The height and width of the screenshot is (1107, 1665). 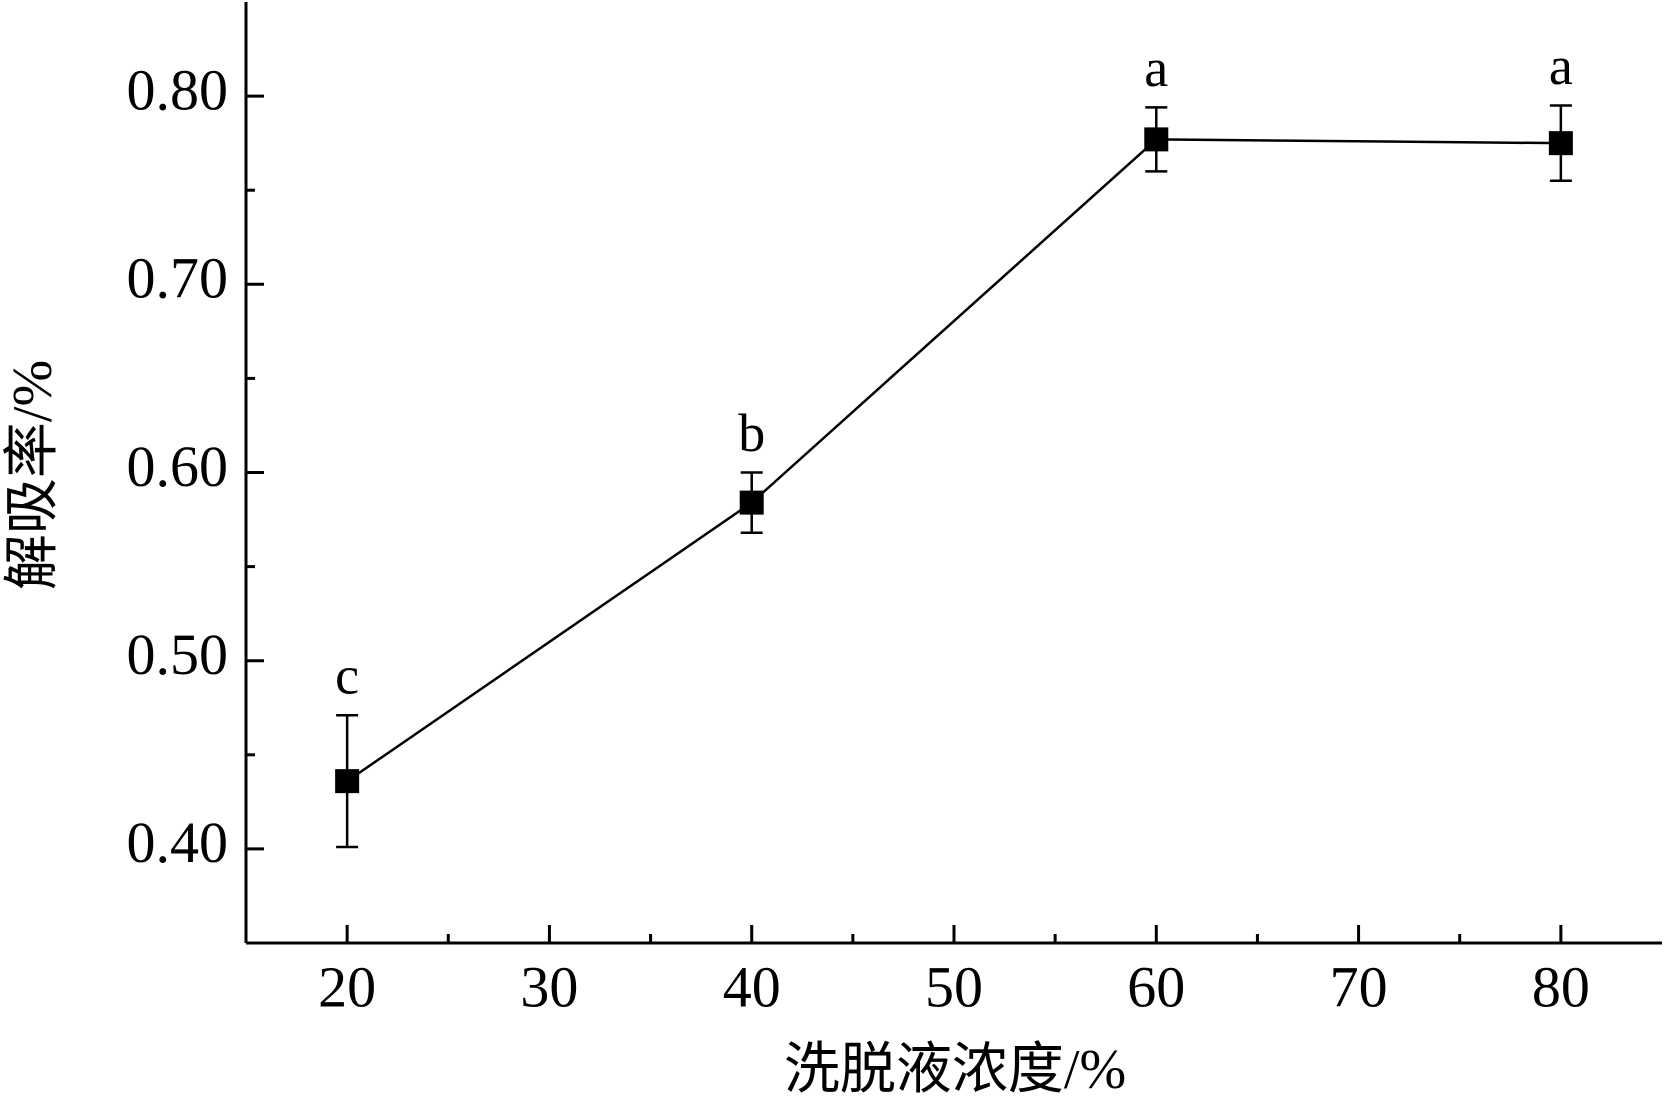 I want to click on y-tick-label: 0.70, so click(x=178, y=278).